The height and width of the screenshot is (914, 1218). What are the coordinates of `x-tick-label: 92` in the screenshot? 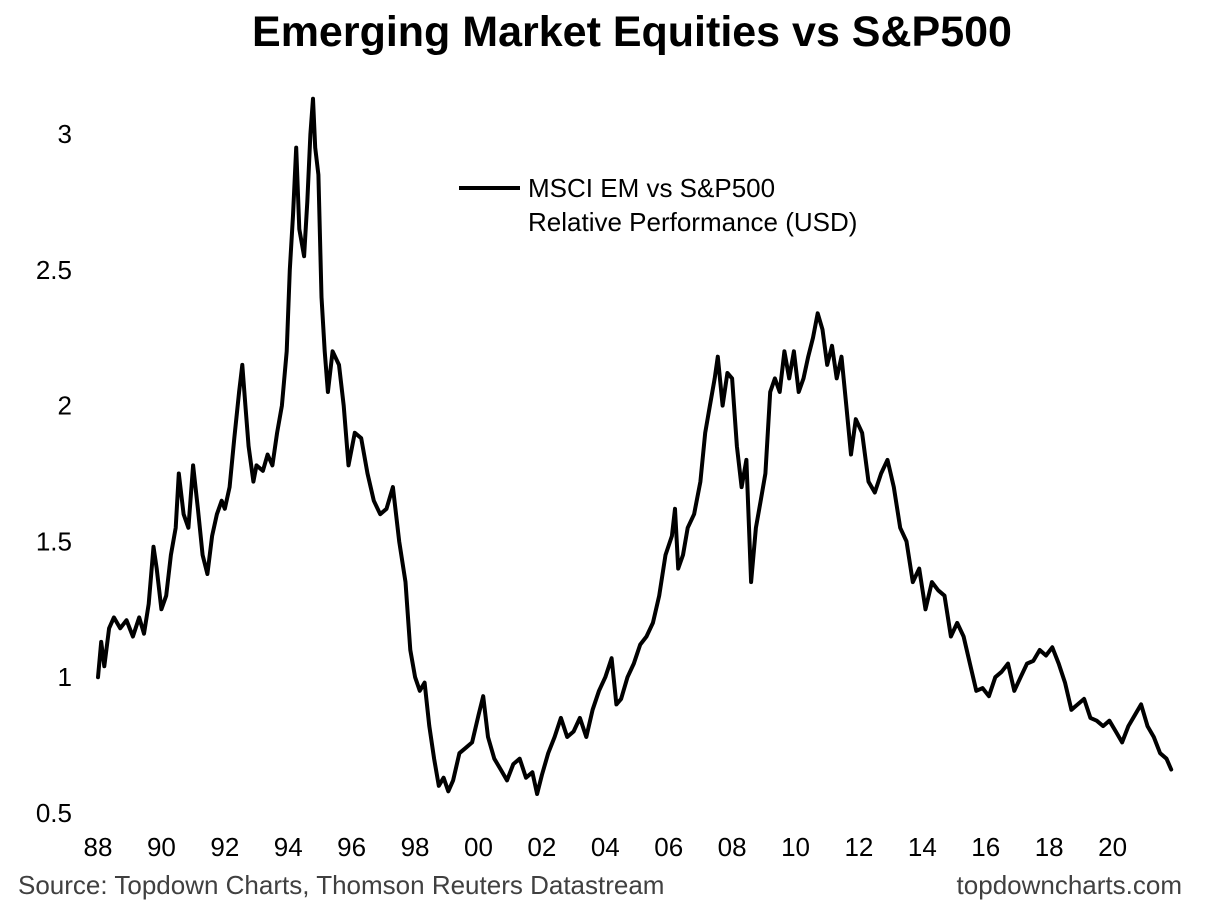 It's located at (224, 847).